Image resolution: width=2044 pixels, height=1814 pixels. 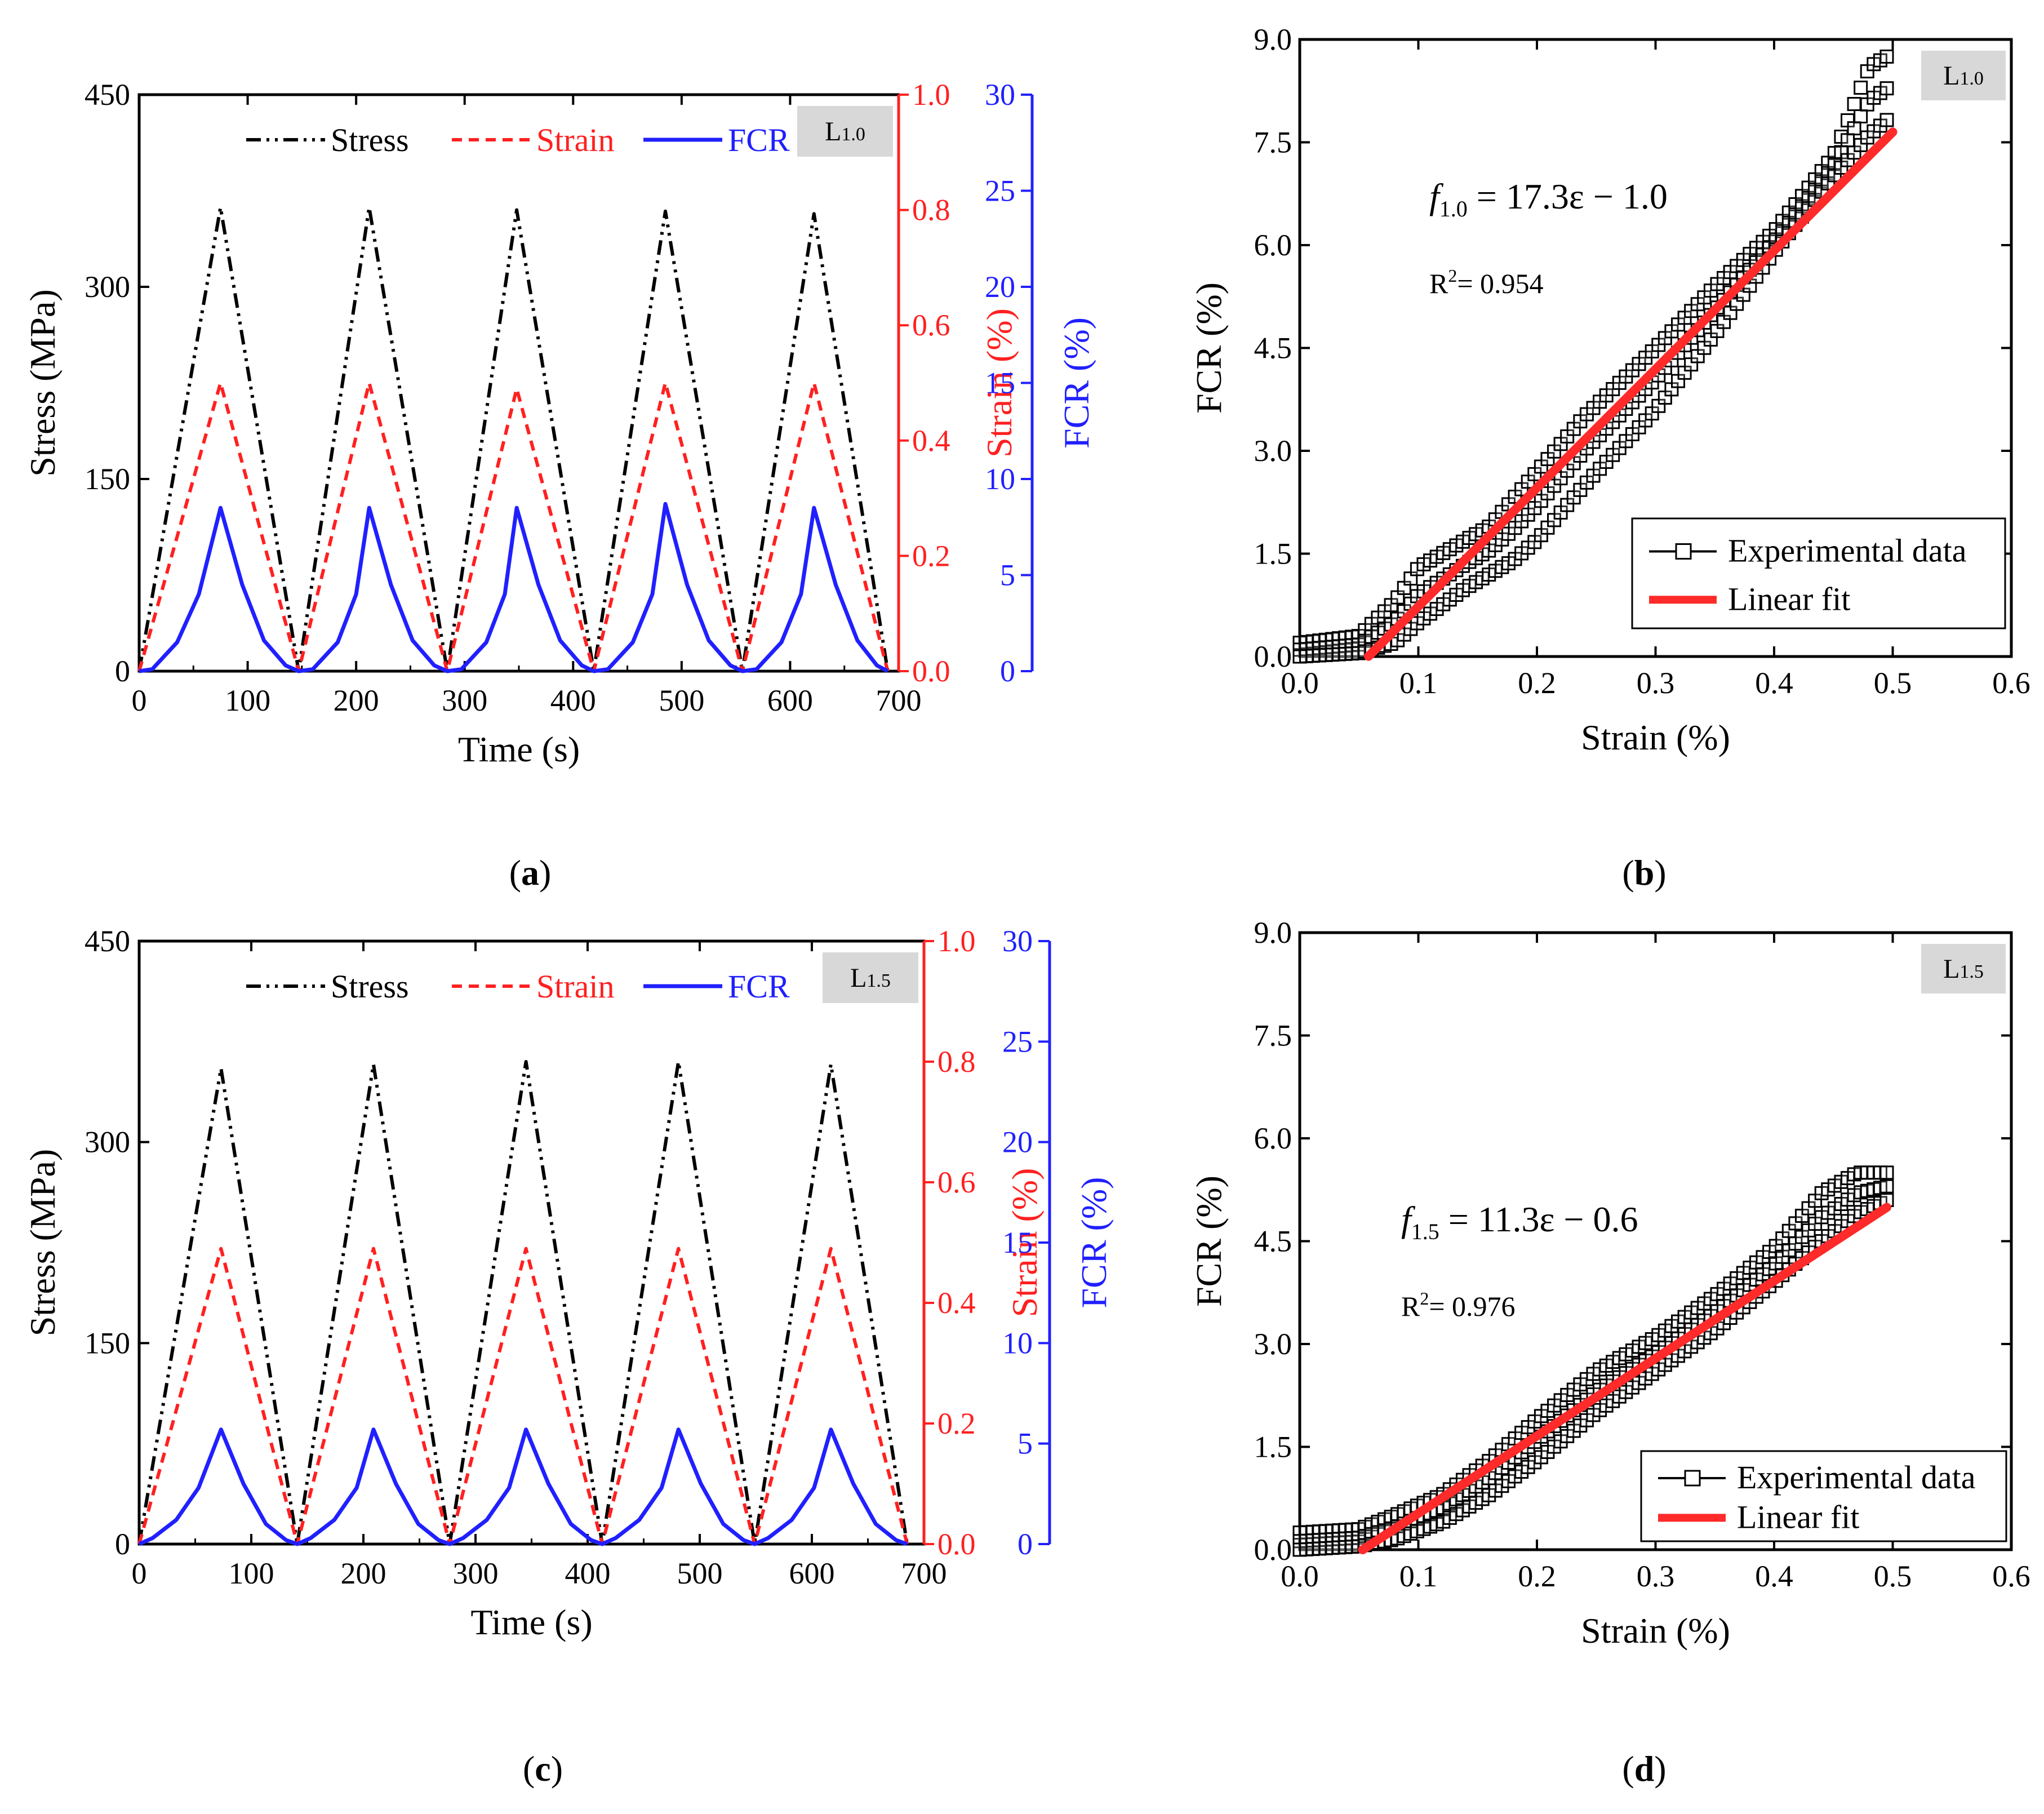 I want to click on x-tick-label: 0.1, so click(x=1418, y=1576).